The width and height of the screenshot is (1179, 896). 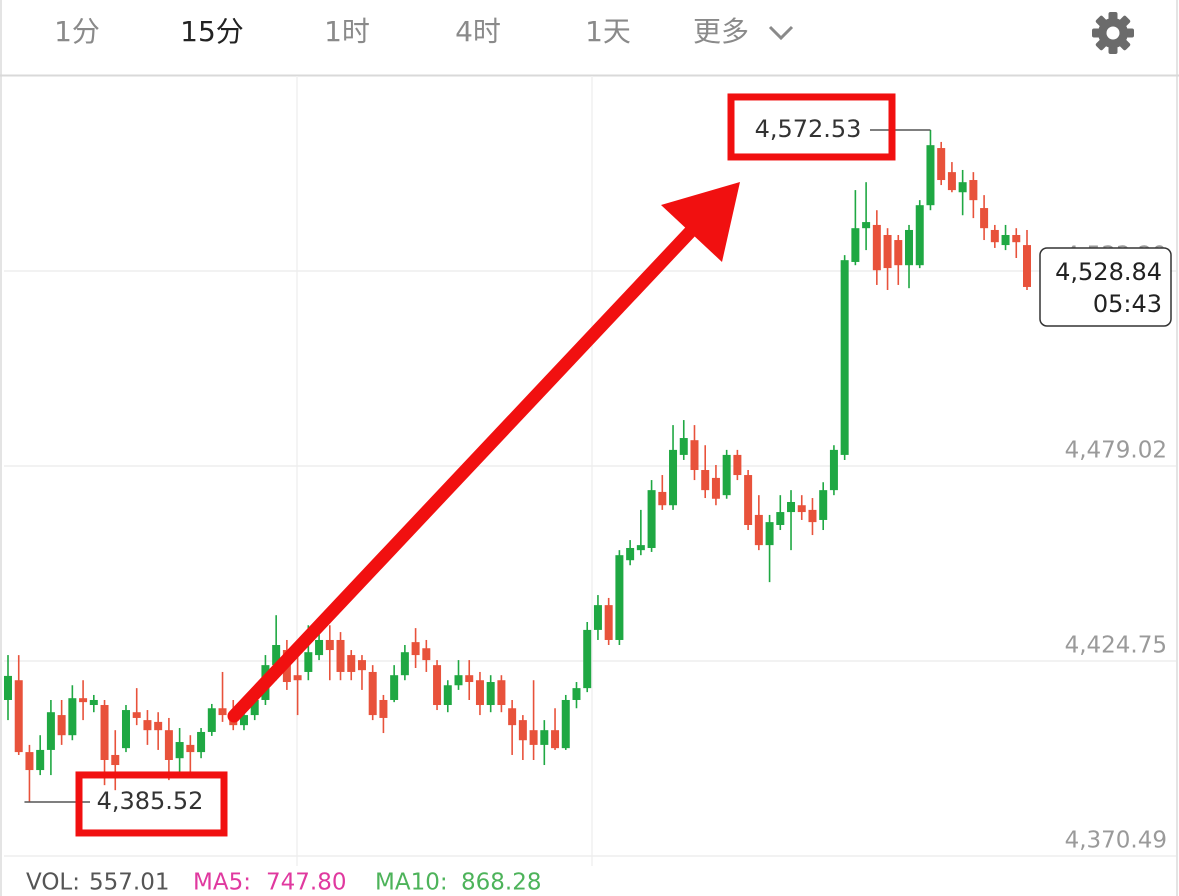 What do you see at coordinates (411, 883) in the screenshot?
I see `indicator-name: MA10:` at bounding box center [411, 883].